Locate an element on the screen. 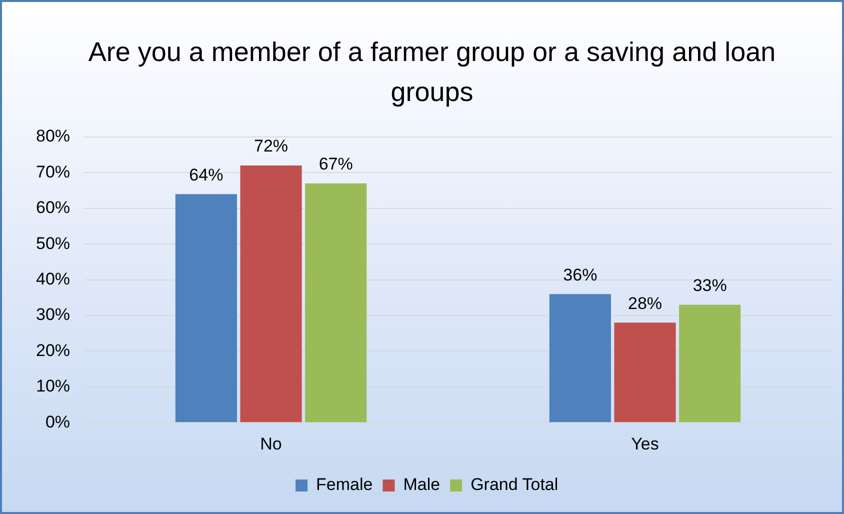 Image resolution: width=844 pixels, height=514 pixels. x-tick-label: No is located at coordinates (271, 444).